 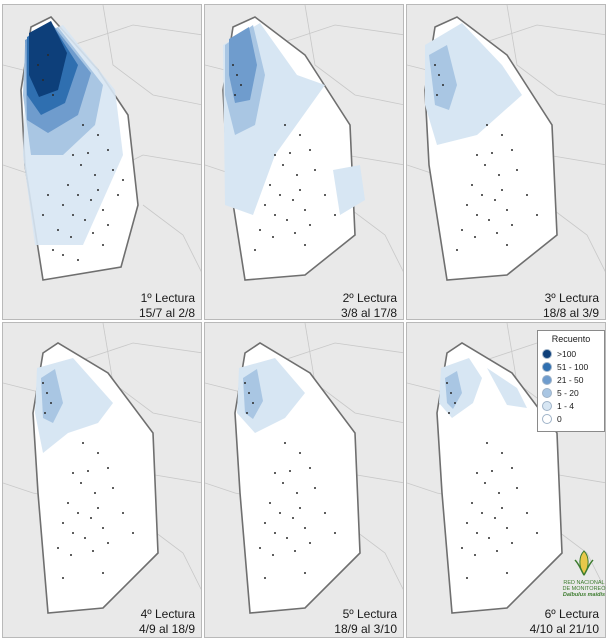 I want to click on legend-item: 0, so click(x=571, y=418).